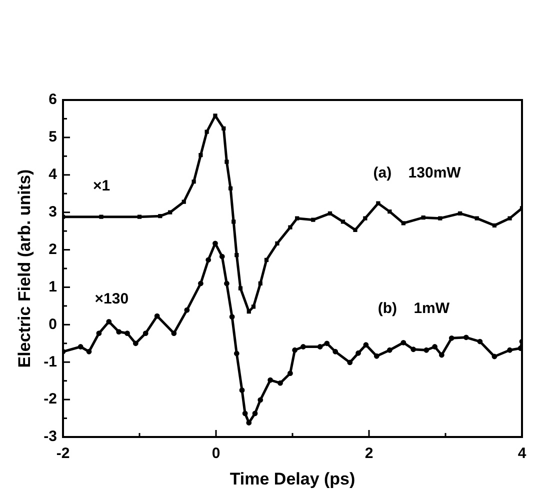 This screenshot has height=497, width=553. Describe the element at coordinates (52, 324) in the screenshot. I see `y-tick-label: 0` at that location.